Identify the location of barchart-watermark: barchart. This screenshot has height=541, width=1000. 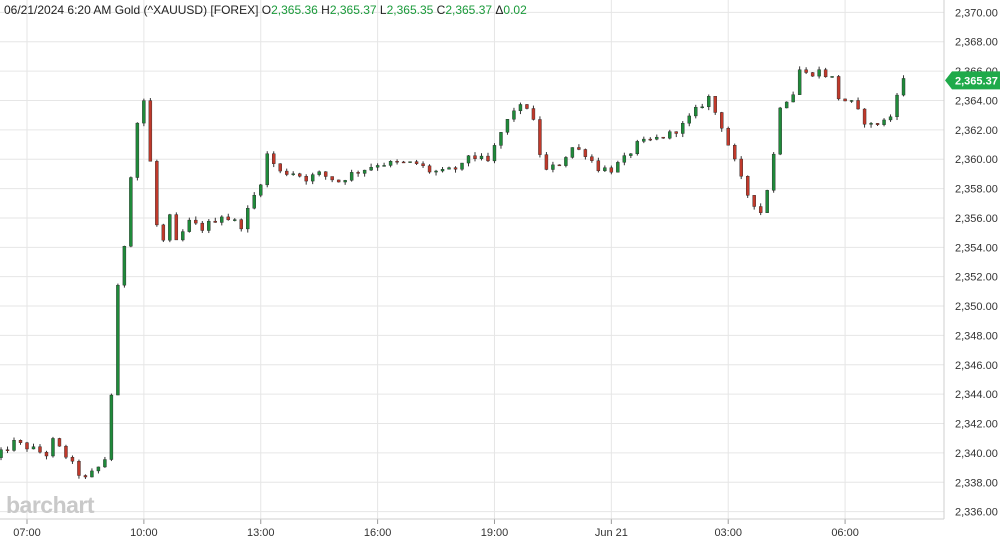
(50, 505).